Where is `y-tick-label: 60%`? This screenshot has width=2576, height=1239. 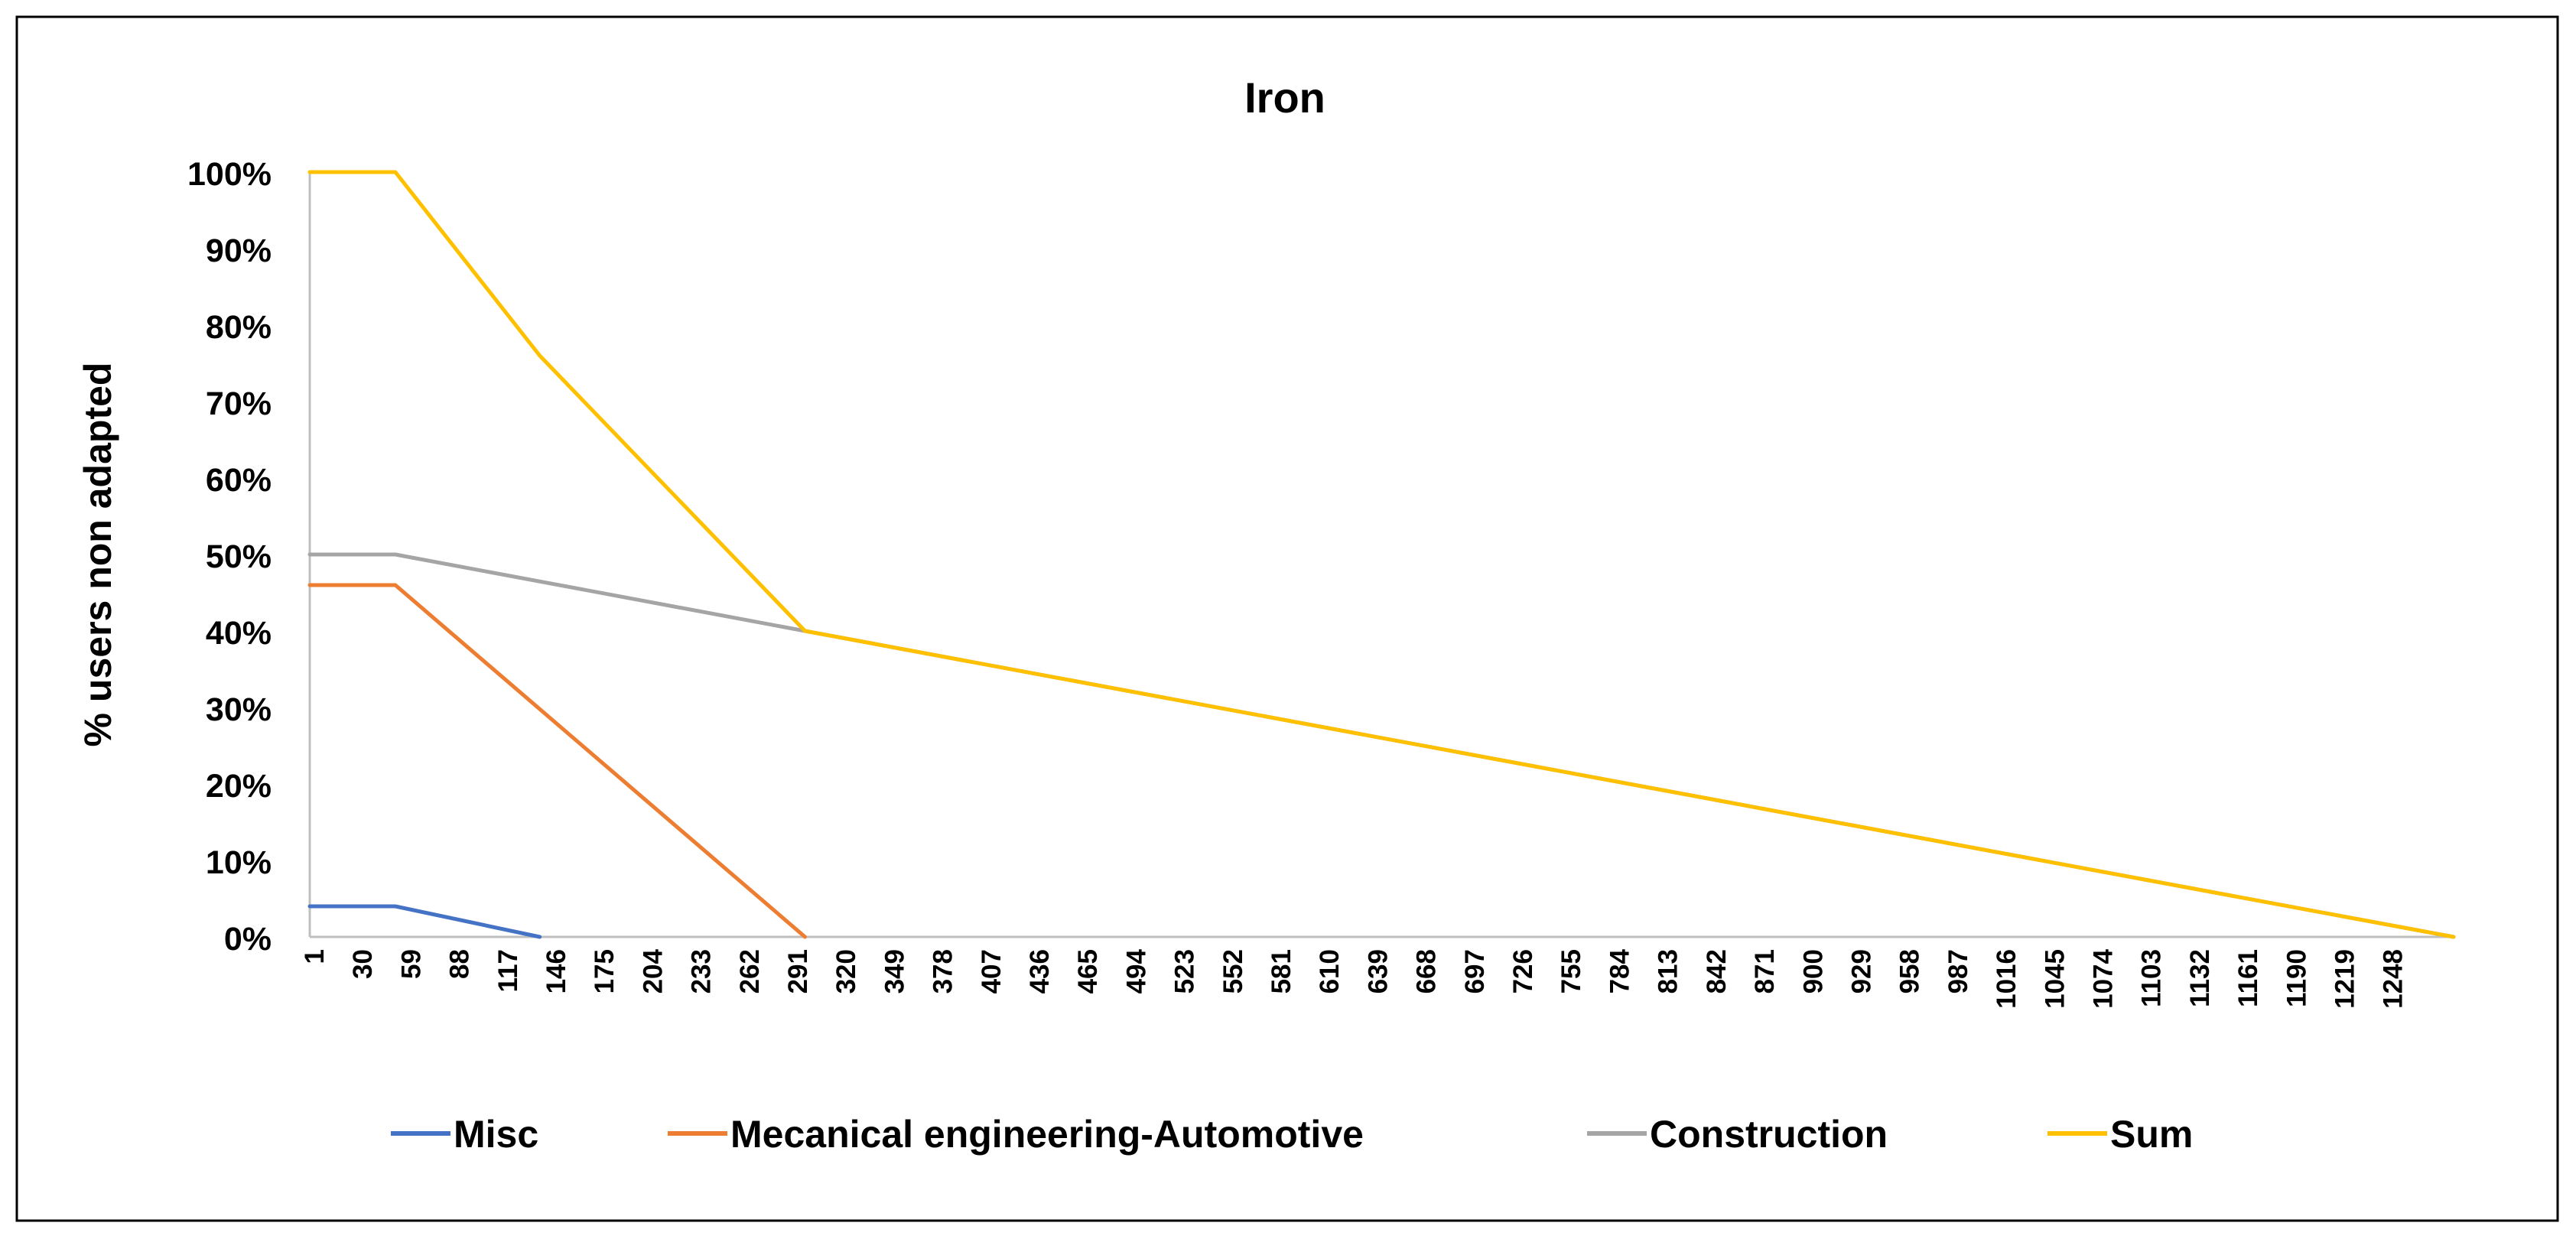
y-tick-label: 60% is located at coordinates (239, 481).